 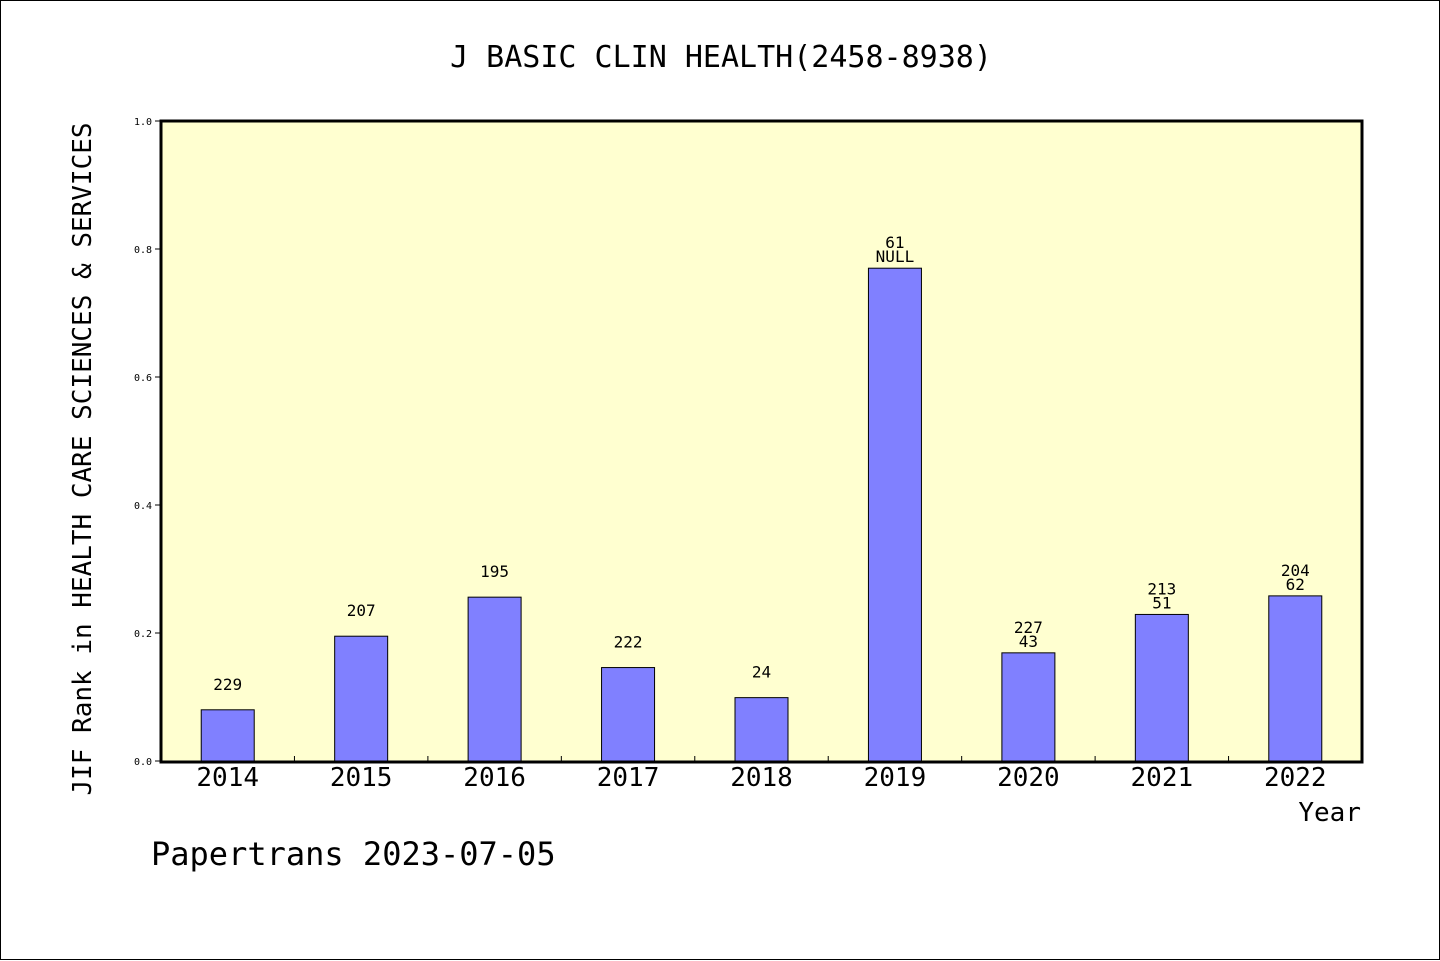 I want to click on x-tick-label-2015: 2015, so click(x=361, y=778).